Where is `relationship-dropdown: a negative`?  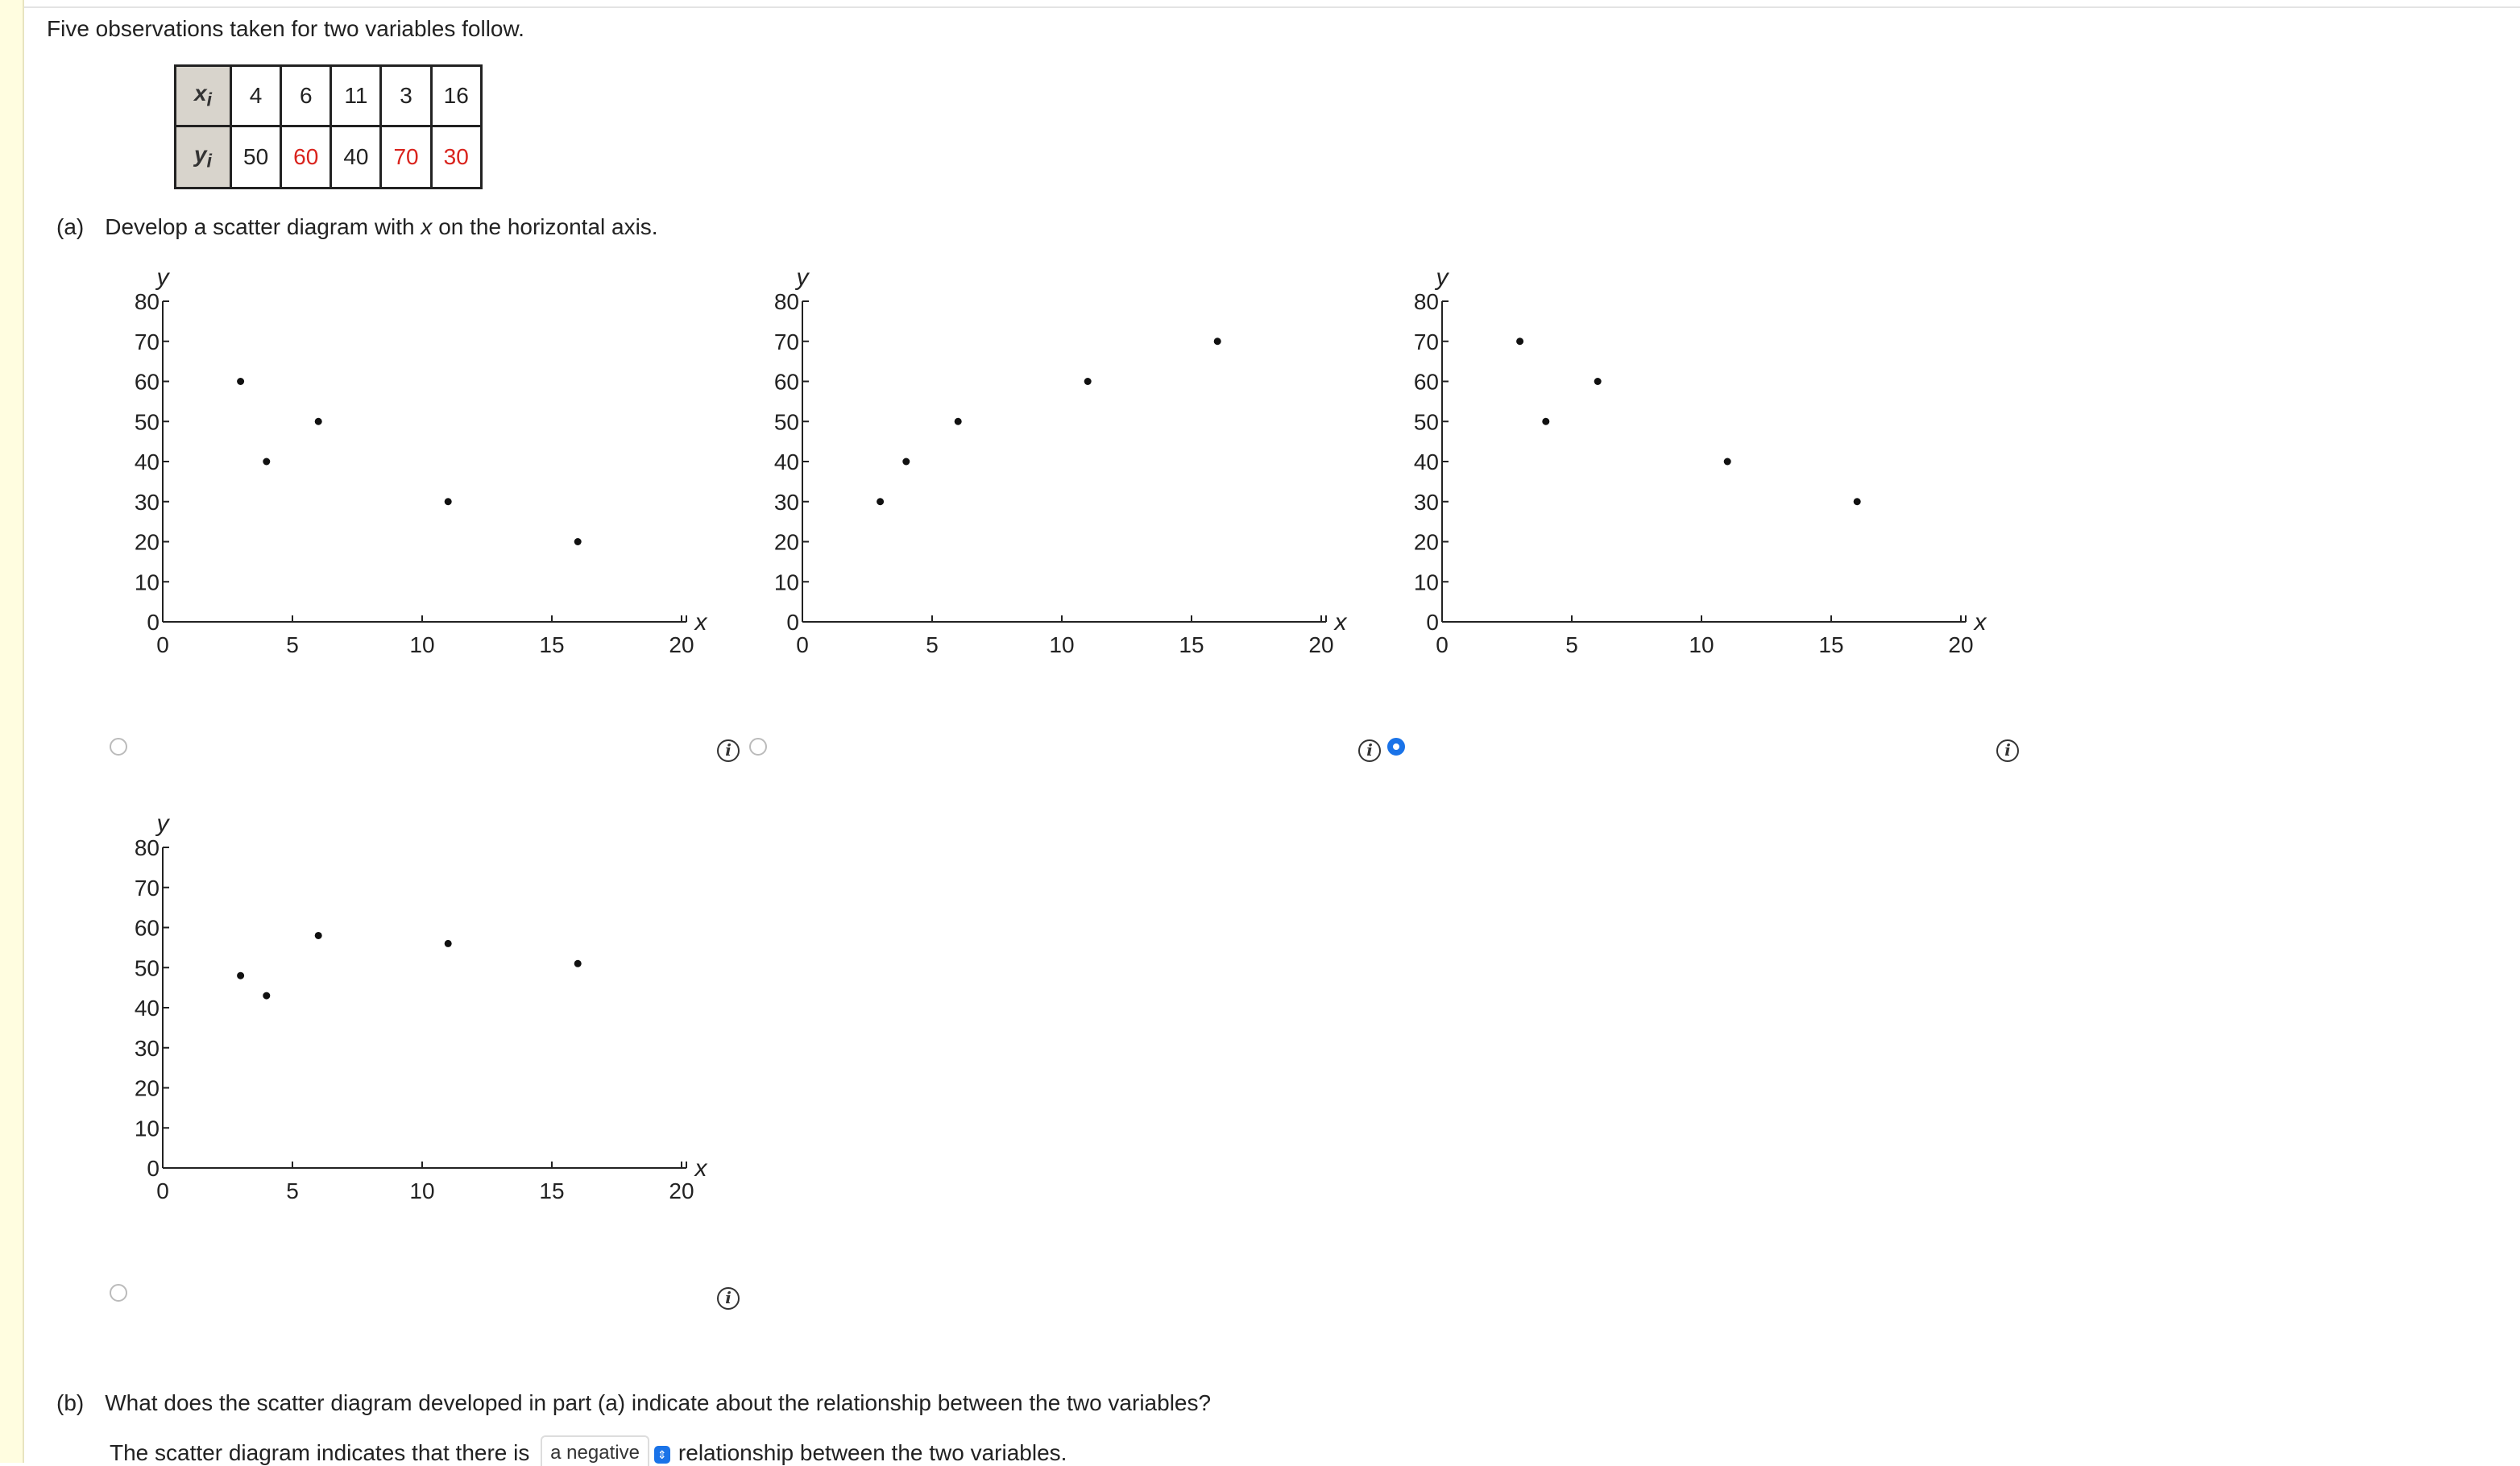 relationship-dropdown: a negative is located at coordinates (595, 1450).